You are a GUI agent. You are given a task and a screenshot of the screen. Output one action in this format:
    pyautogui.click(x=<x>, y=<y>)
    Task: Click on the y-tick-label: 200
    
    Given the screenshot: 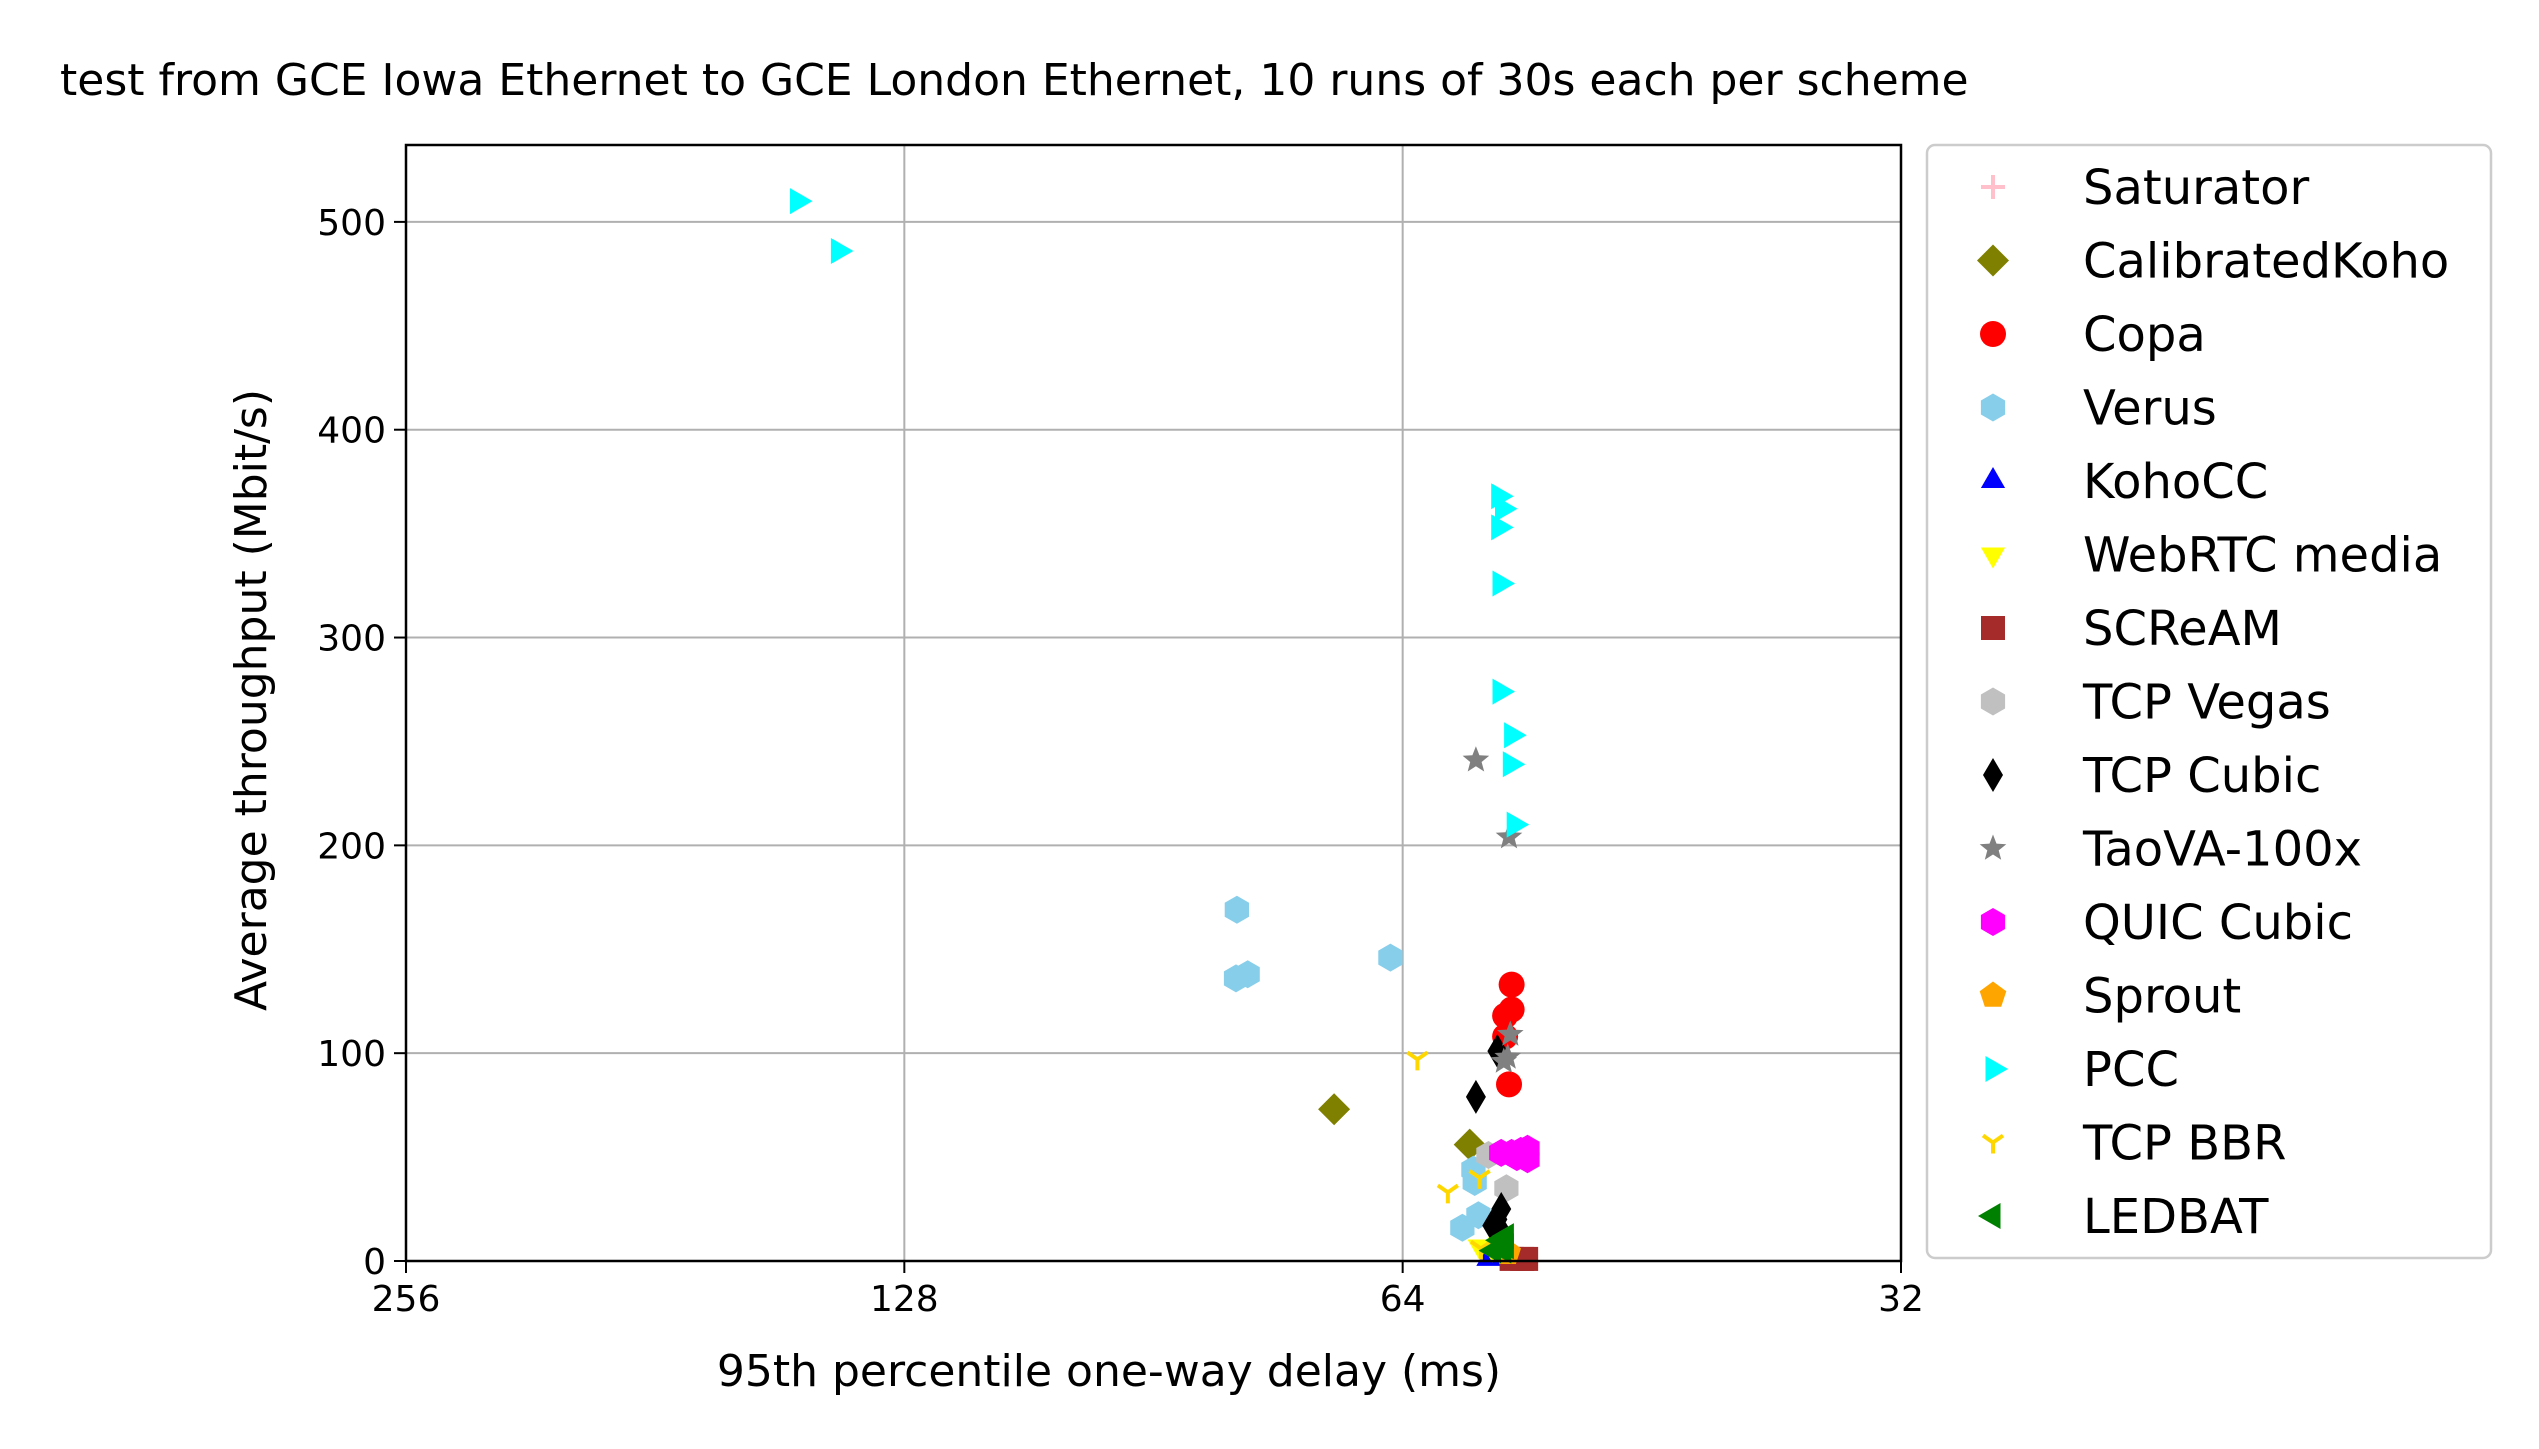 What is the action you would take?
    pyautogui.click(x=351, y=846)
    